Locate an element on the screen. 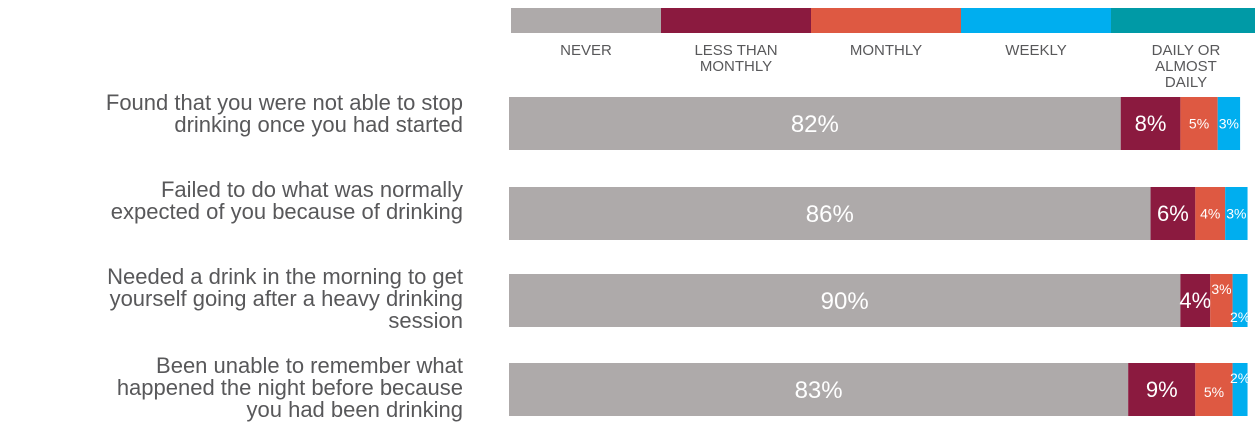 The width and height of the screenshot is (1255, 433). data-label: 83% is located at coordinates (819, 390).